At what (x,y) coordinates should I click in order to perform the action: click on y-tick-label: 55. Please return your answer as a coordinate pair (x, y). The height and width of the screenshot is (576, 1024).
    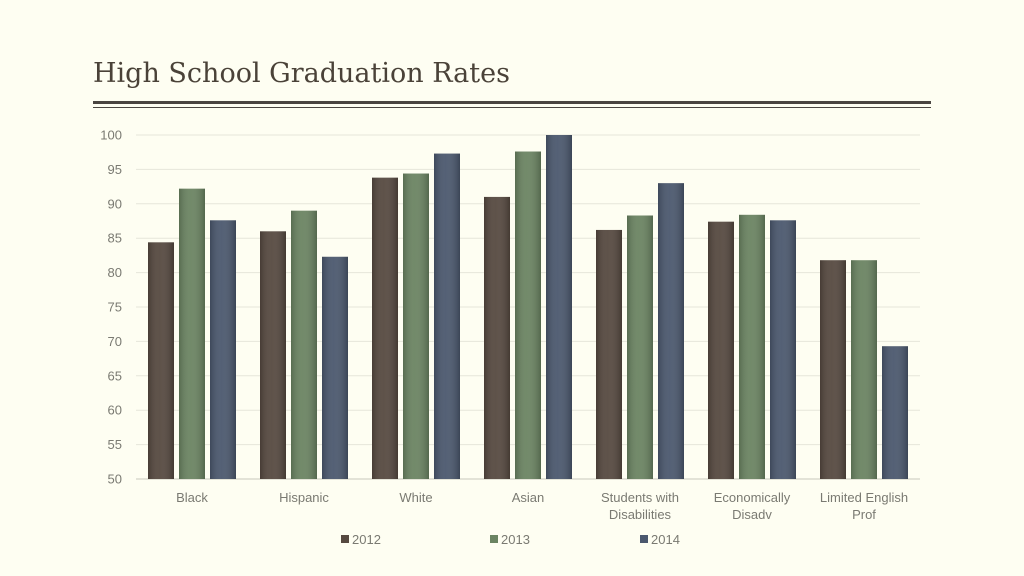
    Looking at the image, I should click on (115, 444).